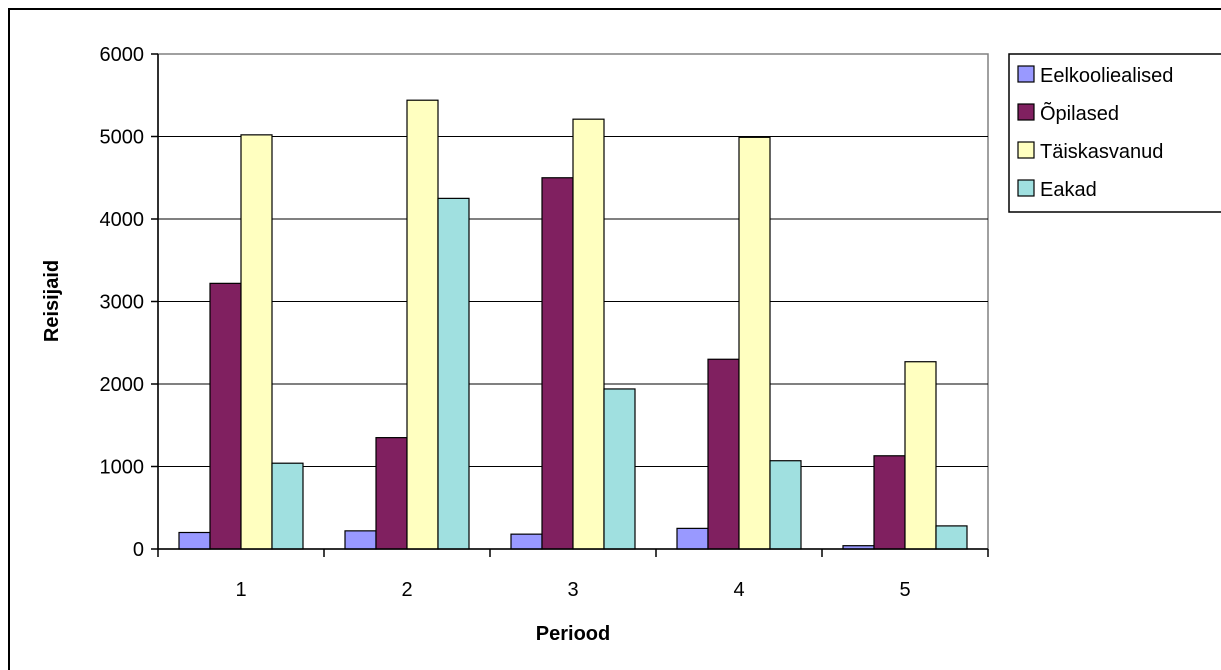 This screenshot has width=1221, height=670. What do you see at coordinates (1106, 76) in the screenshot?
I see `legend-label: Eelkooliealised` at bounding box center [1106, 76].